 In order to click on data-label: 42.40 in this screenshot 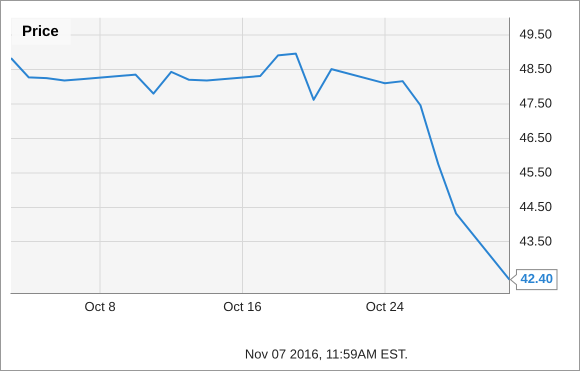, I will do `click(537, 278)`.